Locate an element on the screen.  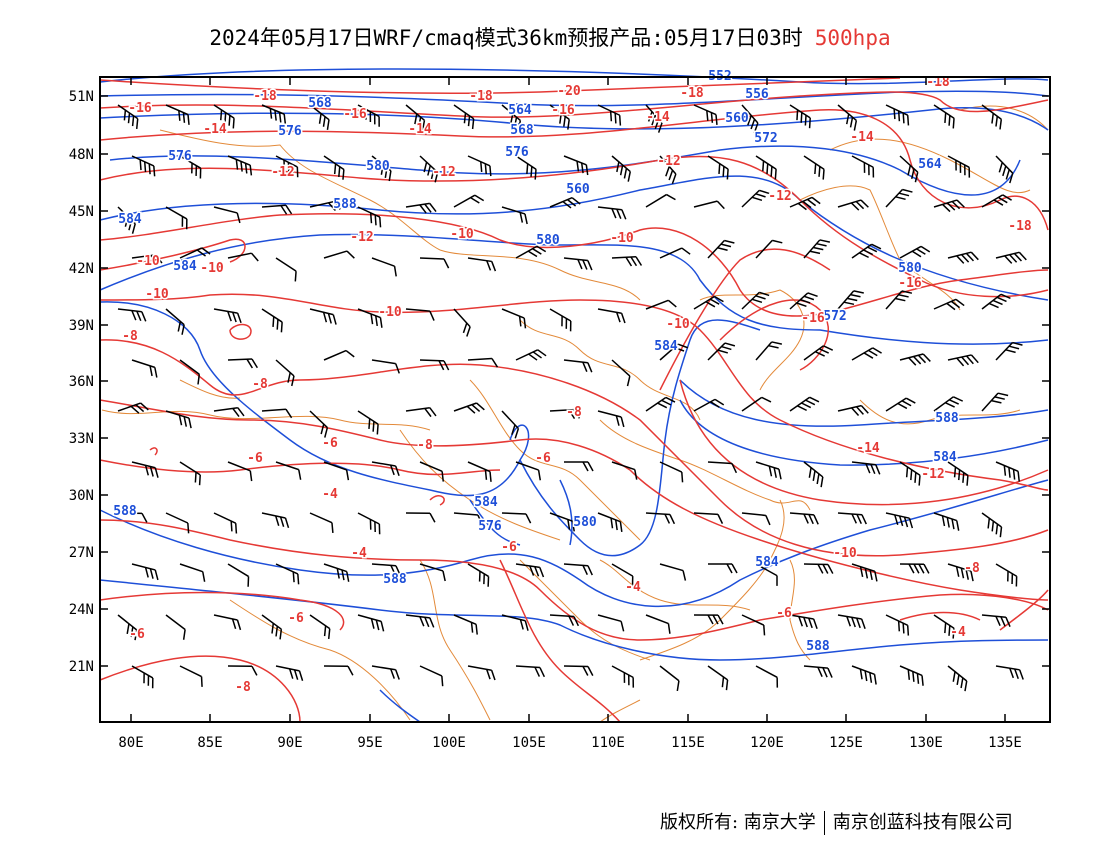
lat-label: 42N is located at coordinates (81, 269).